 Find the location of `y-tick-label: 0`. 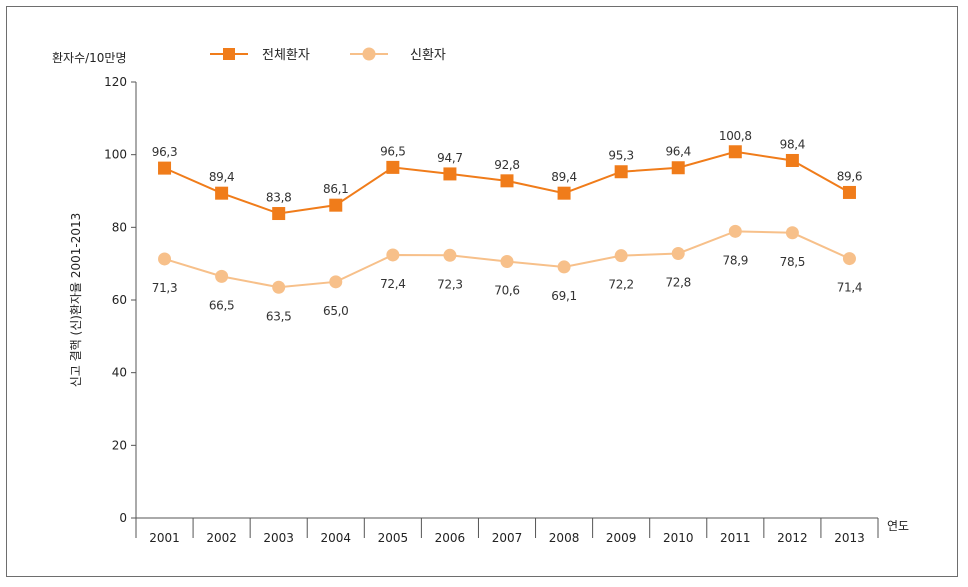

y-tick-label: 0 is located at coordinates (123, 518).